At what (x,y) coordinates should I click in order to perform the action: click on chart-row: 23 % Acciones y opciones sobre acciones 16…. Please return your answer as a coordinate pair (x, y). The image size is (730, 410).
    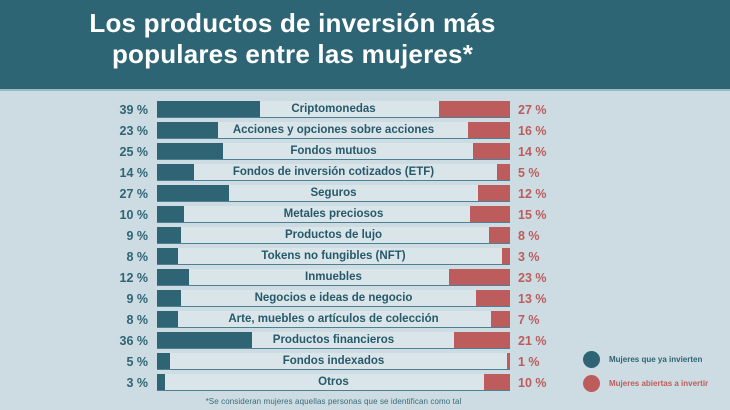
    Looking at the image, I should click on (365, 130).